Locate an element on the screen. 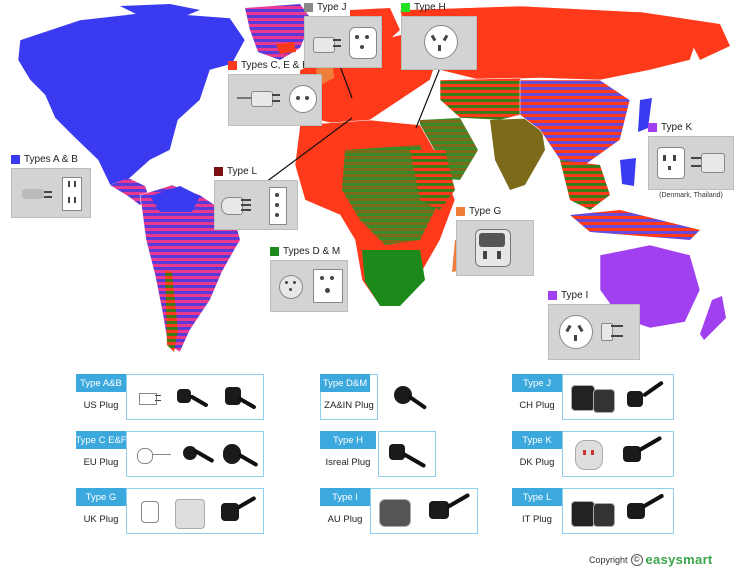 This screenshot has width=744, height=570. au-socket-plug-icon is located at coordinates (594, 332).